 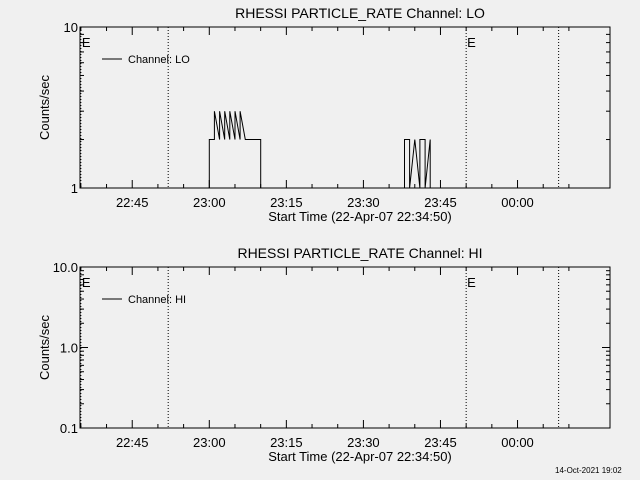 I want to click on legend-label-0: Channel: LO, so click(x=159, y=60).